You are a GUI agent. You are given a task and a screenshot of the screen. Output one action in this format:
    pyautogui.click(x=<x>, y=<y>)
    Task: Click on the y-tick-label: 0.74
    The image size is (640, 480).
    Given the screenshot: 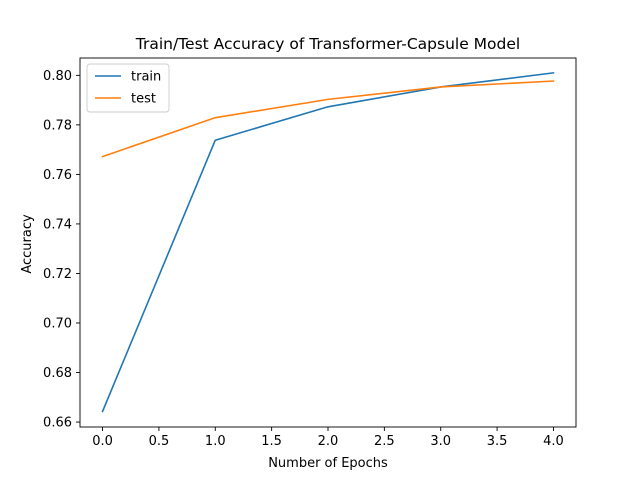 What is the action you would take?
    pyautogui.click(x=57, y=224)
    